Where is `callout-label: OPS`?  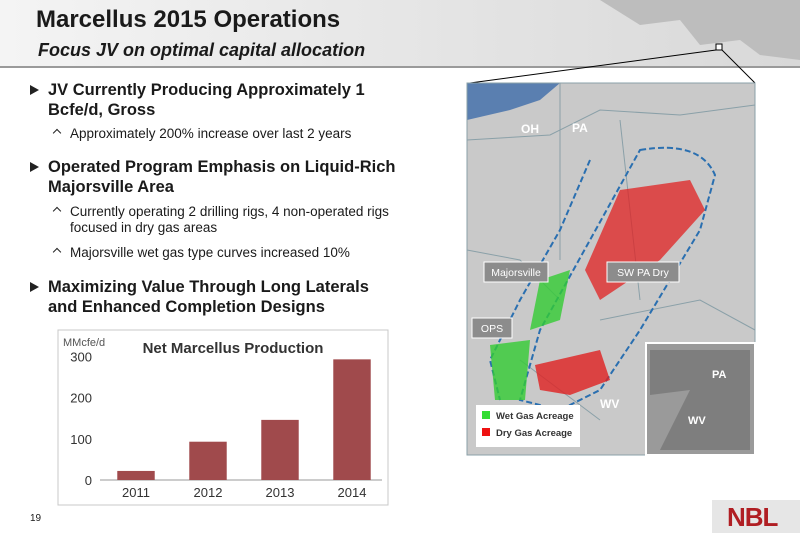
callout-label: OPS is located at coordinates (492, 329).